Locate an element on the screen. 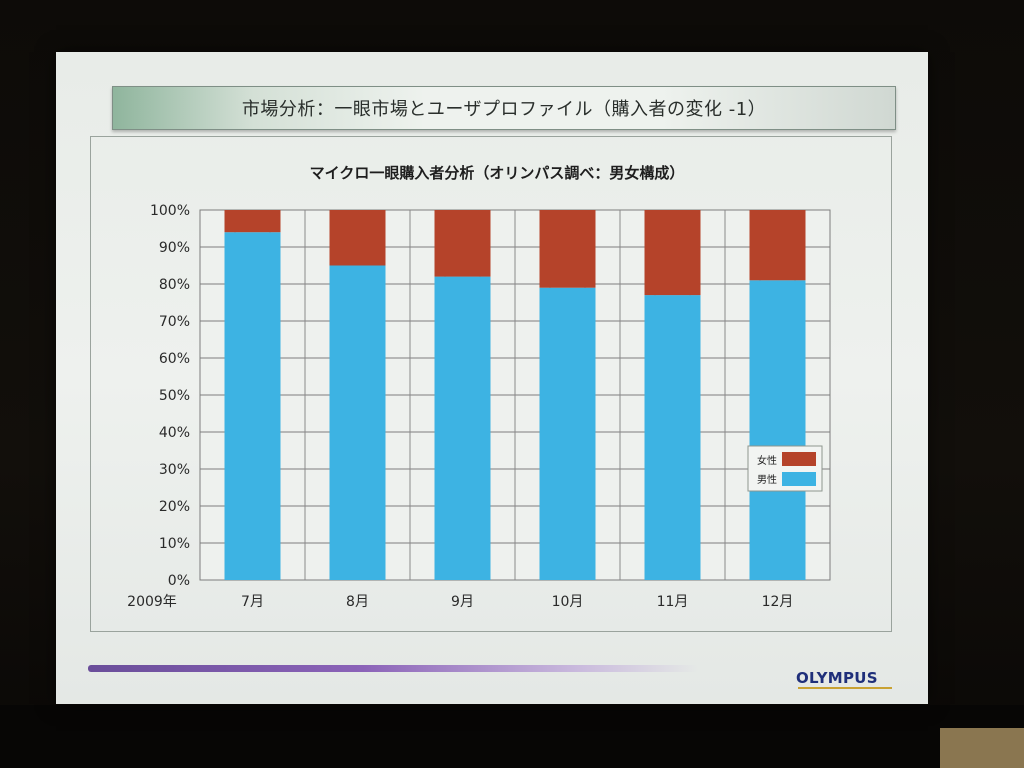 Image resolution: width=1024 pixels, height=768 pixels. y-tick-label: 90% is located at coordinates (174, 248).